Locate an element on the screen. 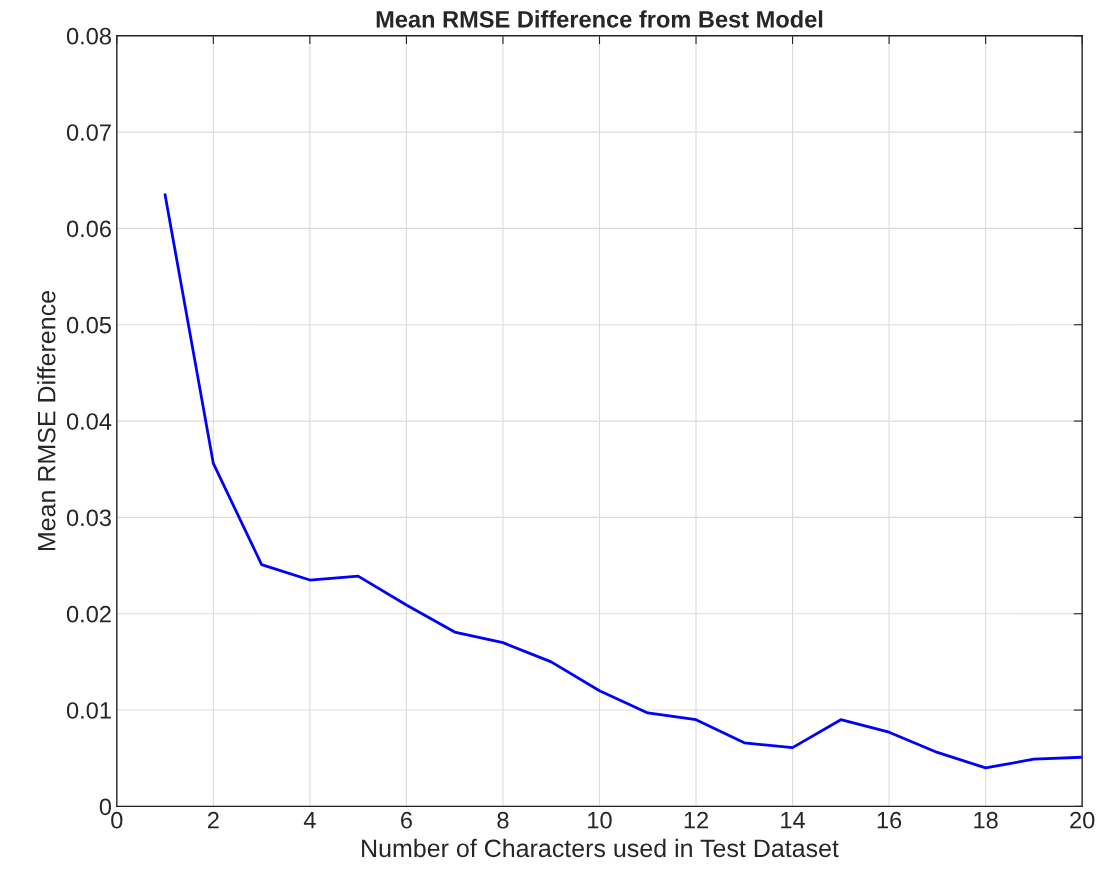  y-tick-label: 0.03 is located at coordinates (88, 518).